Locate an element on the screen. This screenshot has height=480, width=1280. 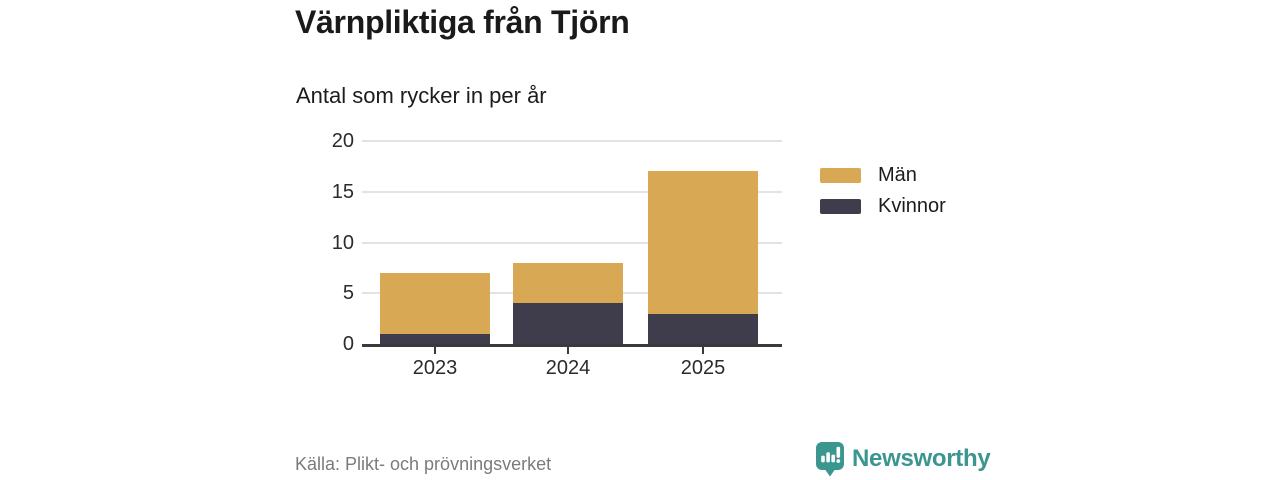
newsworthy-logo-icon is located at coordinates (830, 459).